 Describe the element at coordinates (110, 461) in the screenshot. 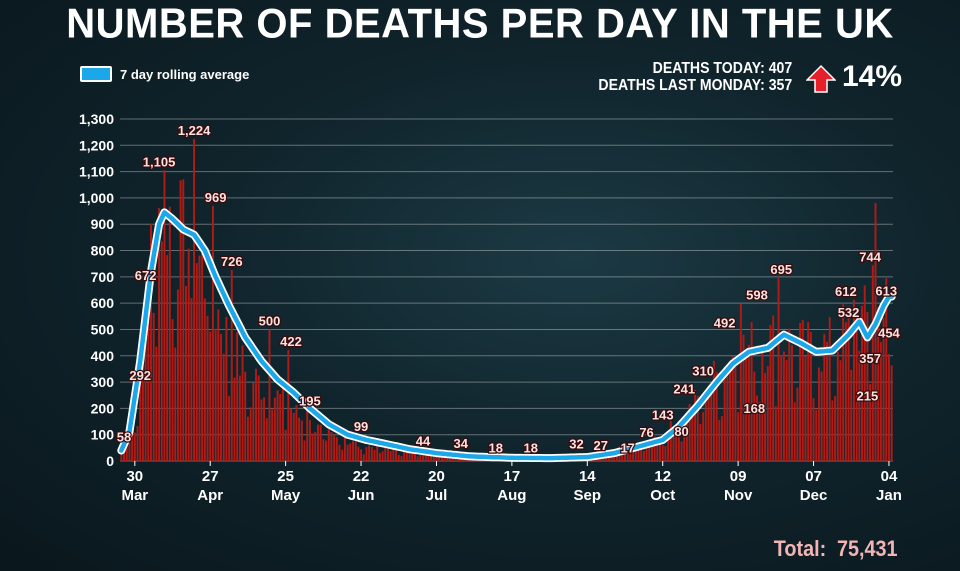

I see `y-tick-label: 0` at that location.